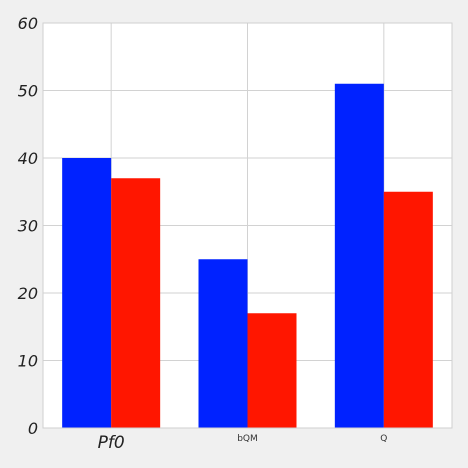  Describe the element at coordinates (383, 439) in the screenshot. I see `x-tick-label: Q` at that location.